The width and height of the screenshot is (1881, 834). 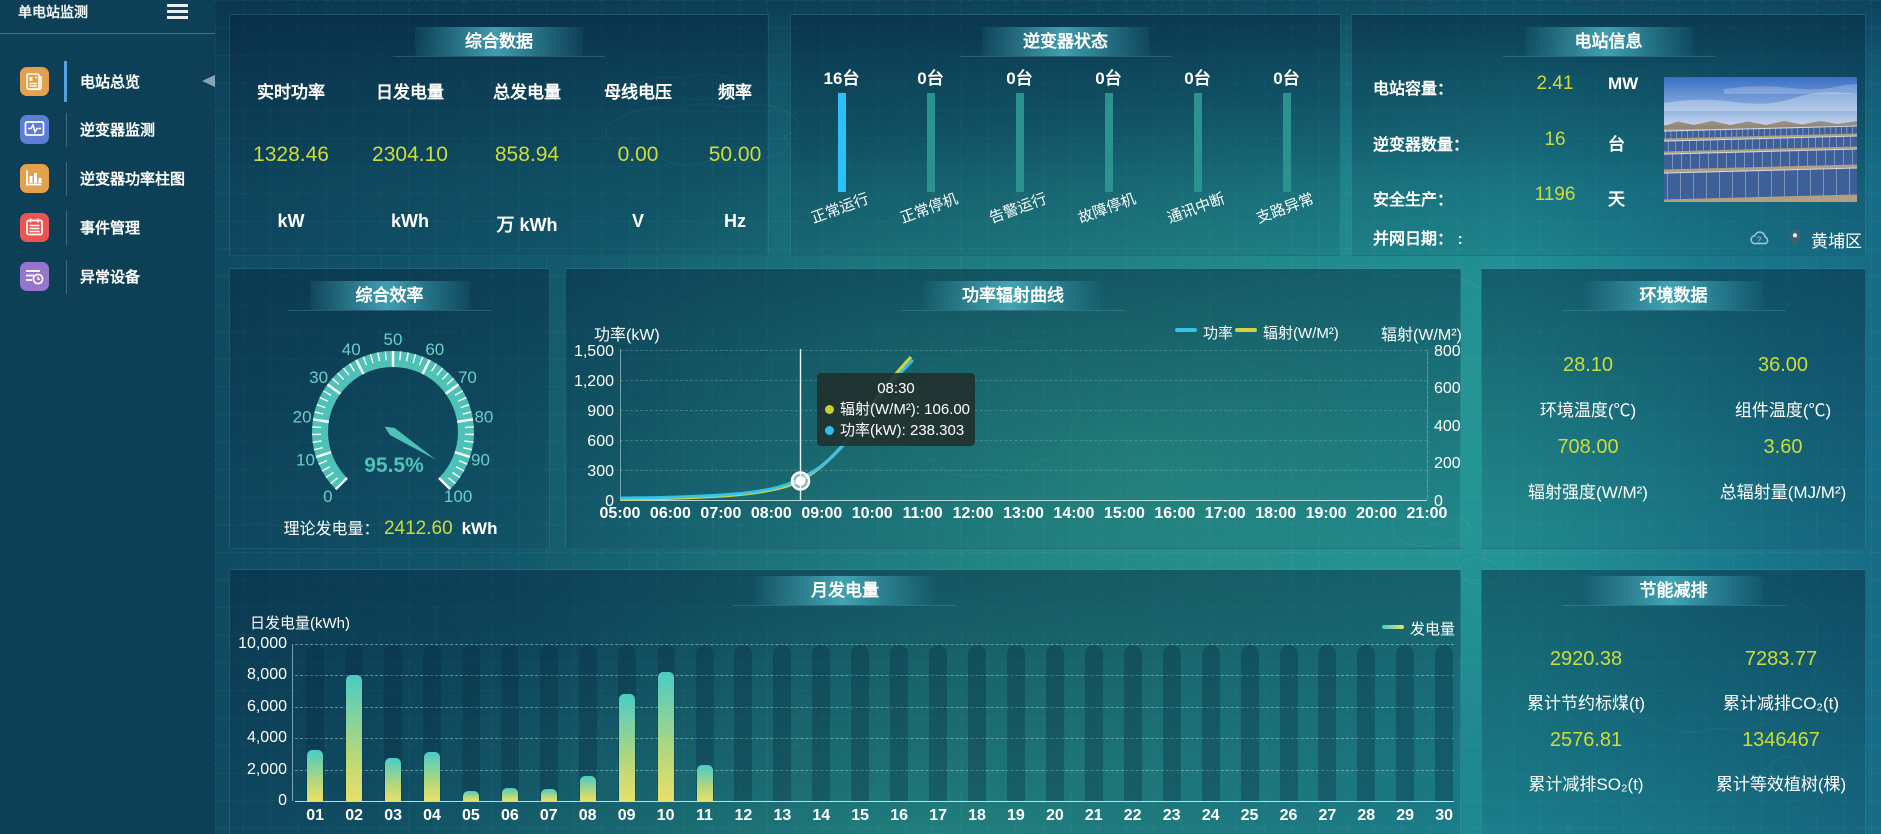 What do you see at coordinates (302, 417) in the screenshot?
I see `svg-text: 20` at bounding box center [302, 417].